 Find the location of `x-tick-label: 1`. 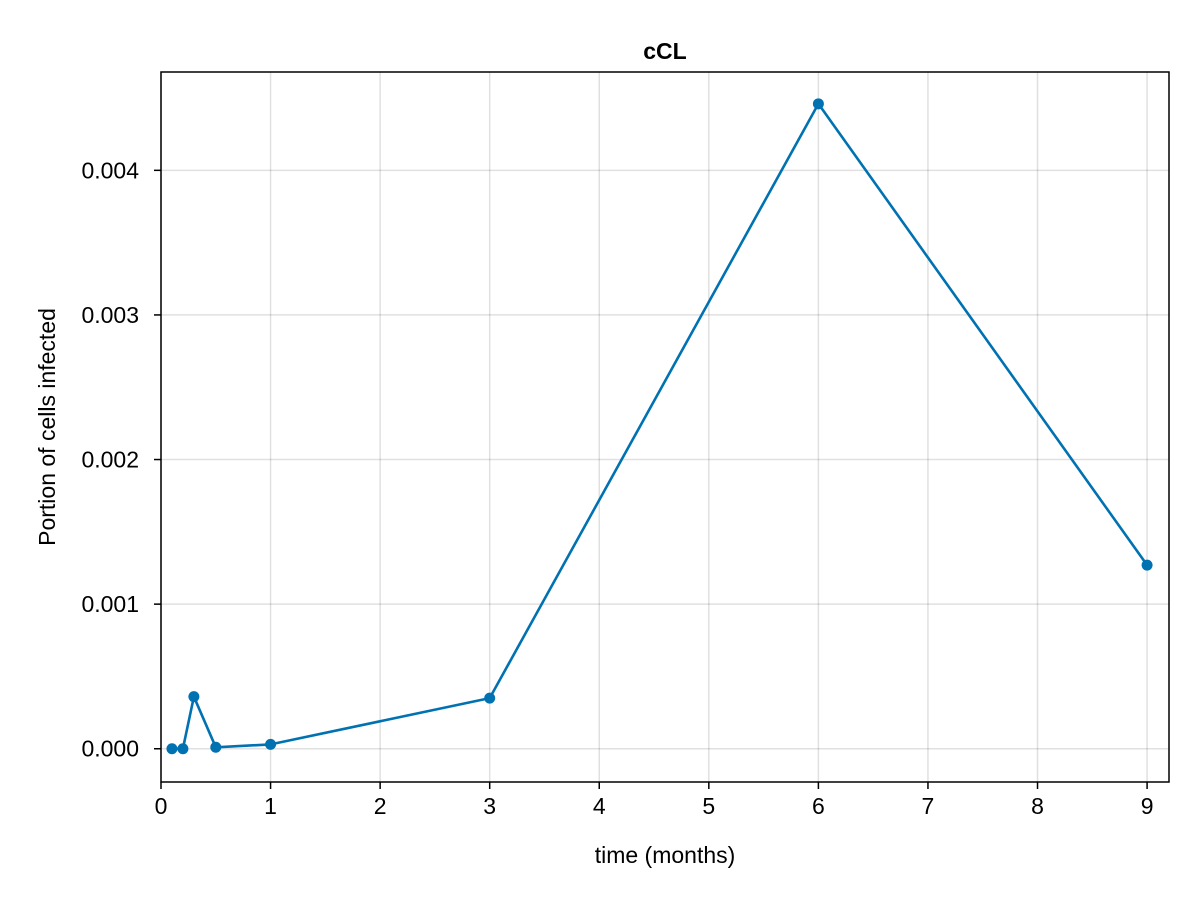

x-tick-label: 1 is located at coordinates (270, 806).